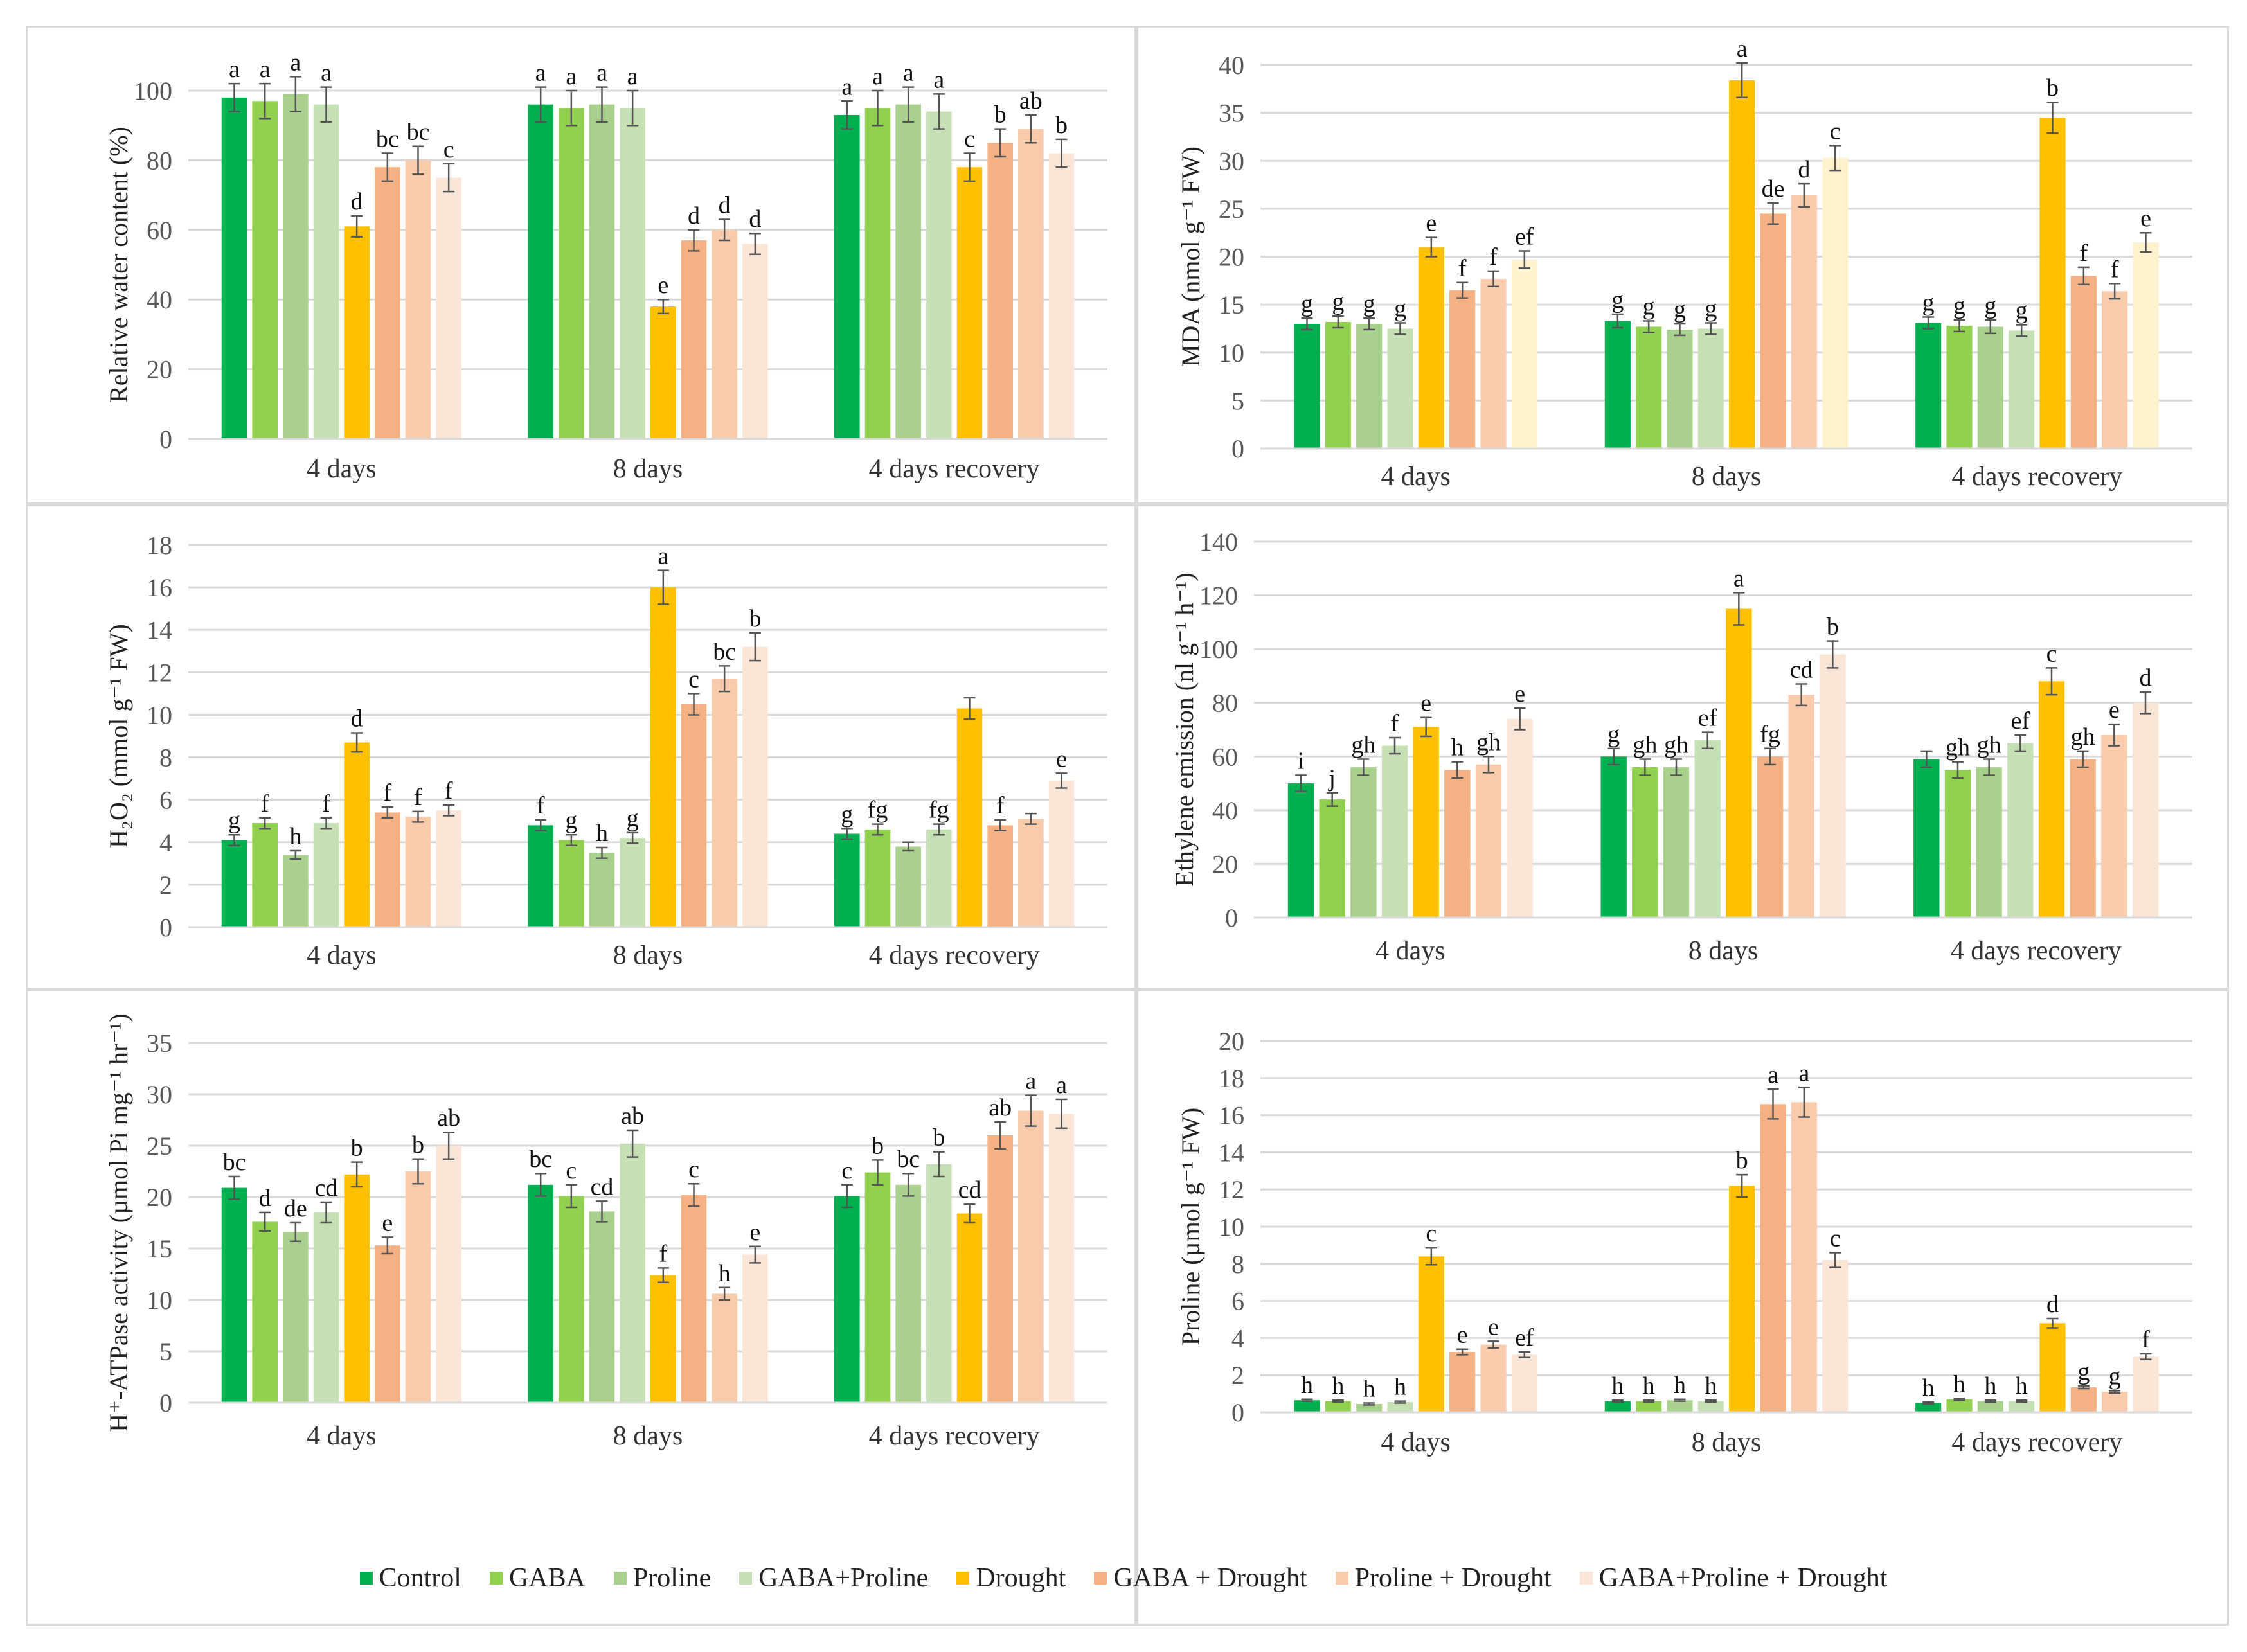 The width and height of the screenshot is (2247, 1652). What do you see at coordinates (1210, 1578) in the screenshot?
I see `legend-label: GABA + Drought` at bounding box center [1210, 1578].